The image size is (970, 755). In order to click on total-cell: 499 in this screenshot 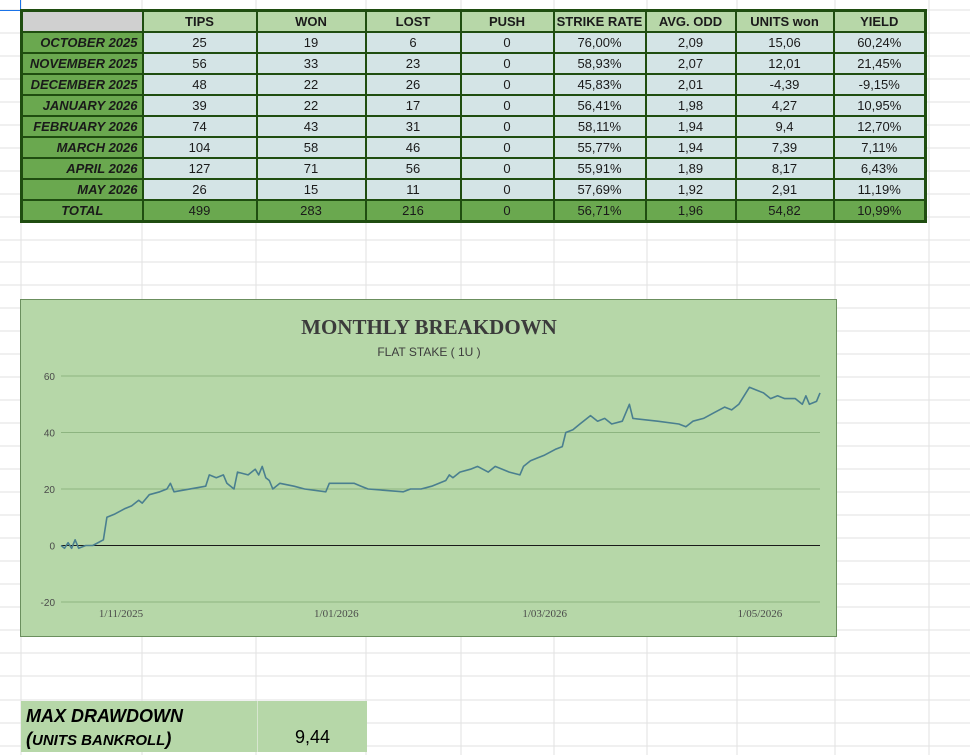, I will do `click(199, 211)`.